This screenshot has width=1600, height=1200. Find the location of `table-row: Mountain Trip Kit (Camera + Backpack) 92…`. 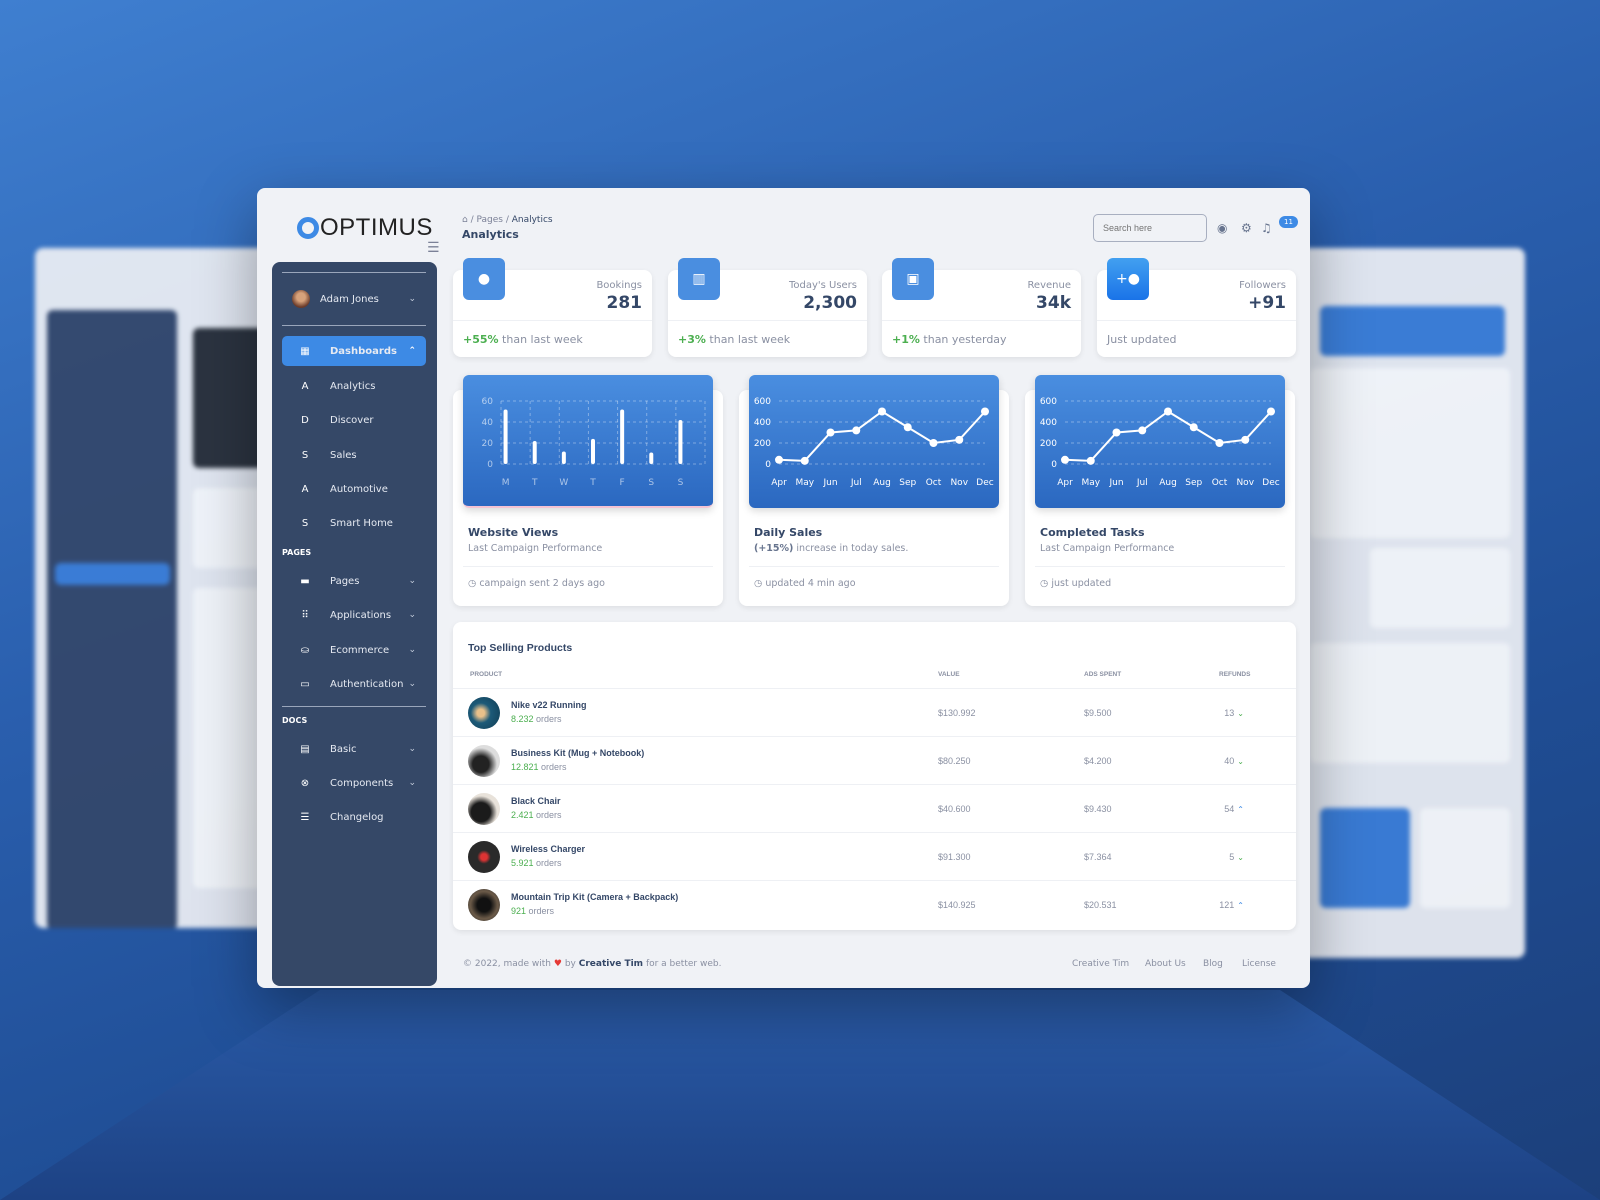

table-row: Mountain Trip Kit (Camera + Backpack) 92… is located at coordinates (874, 904).